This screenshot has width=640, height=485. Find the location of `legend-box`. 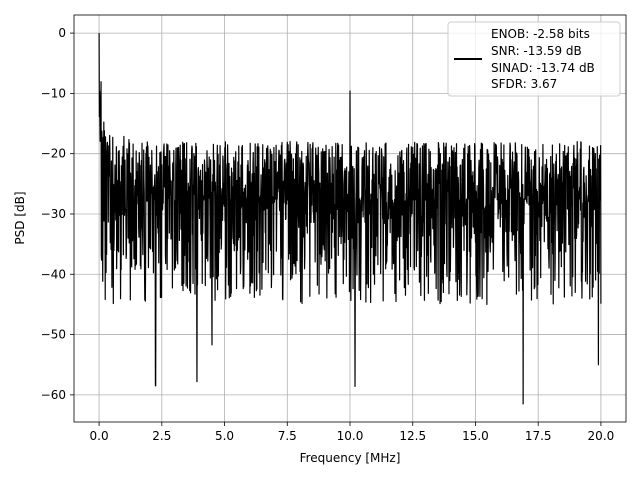

legend-box is located at coordinates (534, 59).